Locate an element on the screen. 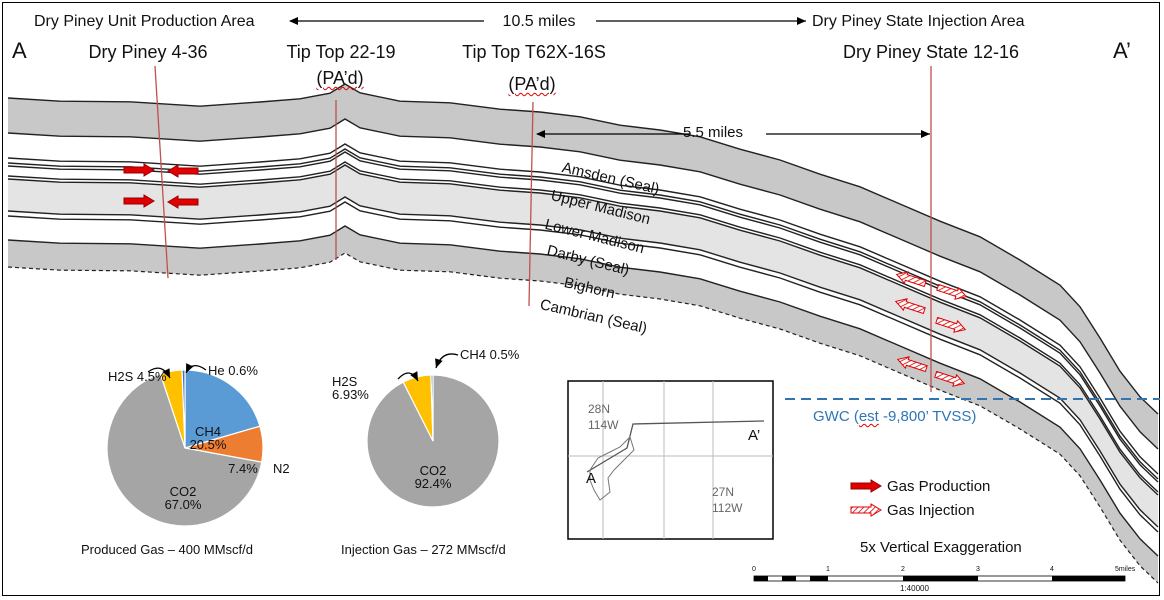  legend-injection-arrow is located at coordinates (866, 510).